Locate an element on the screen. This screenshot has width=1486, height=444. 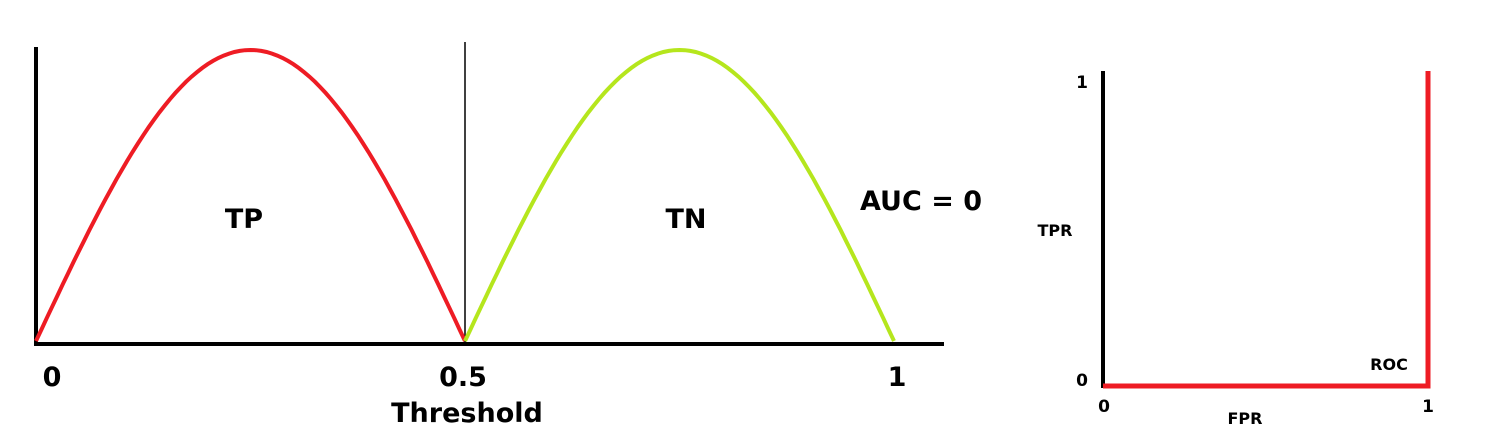
auc-annotation: AUC = 0 is located at coordinates (921, 201).